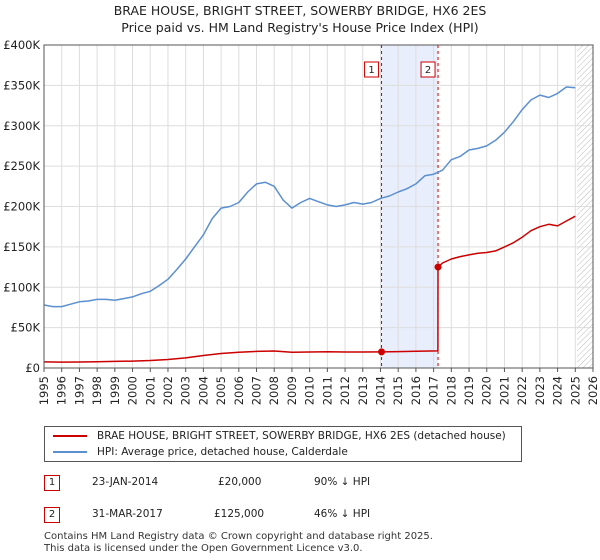  What do you see at coordinates (186, 390) in the screenshot?
I see `x-tick-label: 2003` at bounding box center [186, 390].